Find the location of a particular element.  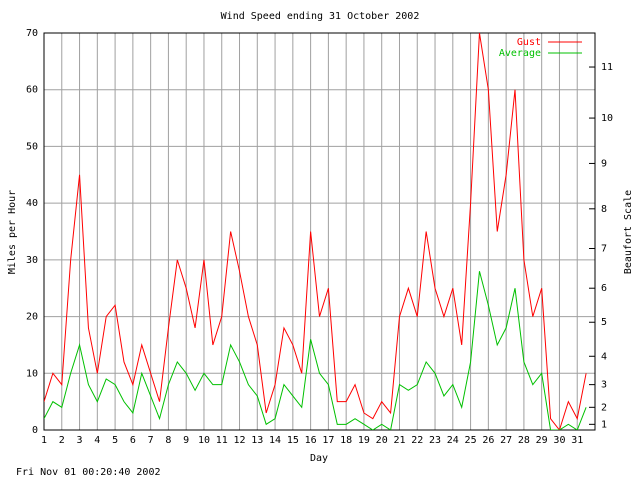

x-axis-label: Day is located at coordinates (319, 458).